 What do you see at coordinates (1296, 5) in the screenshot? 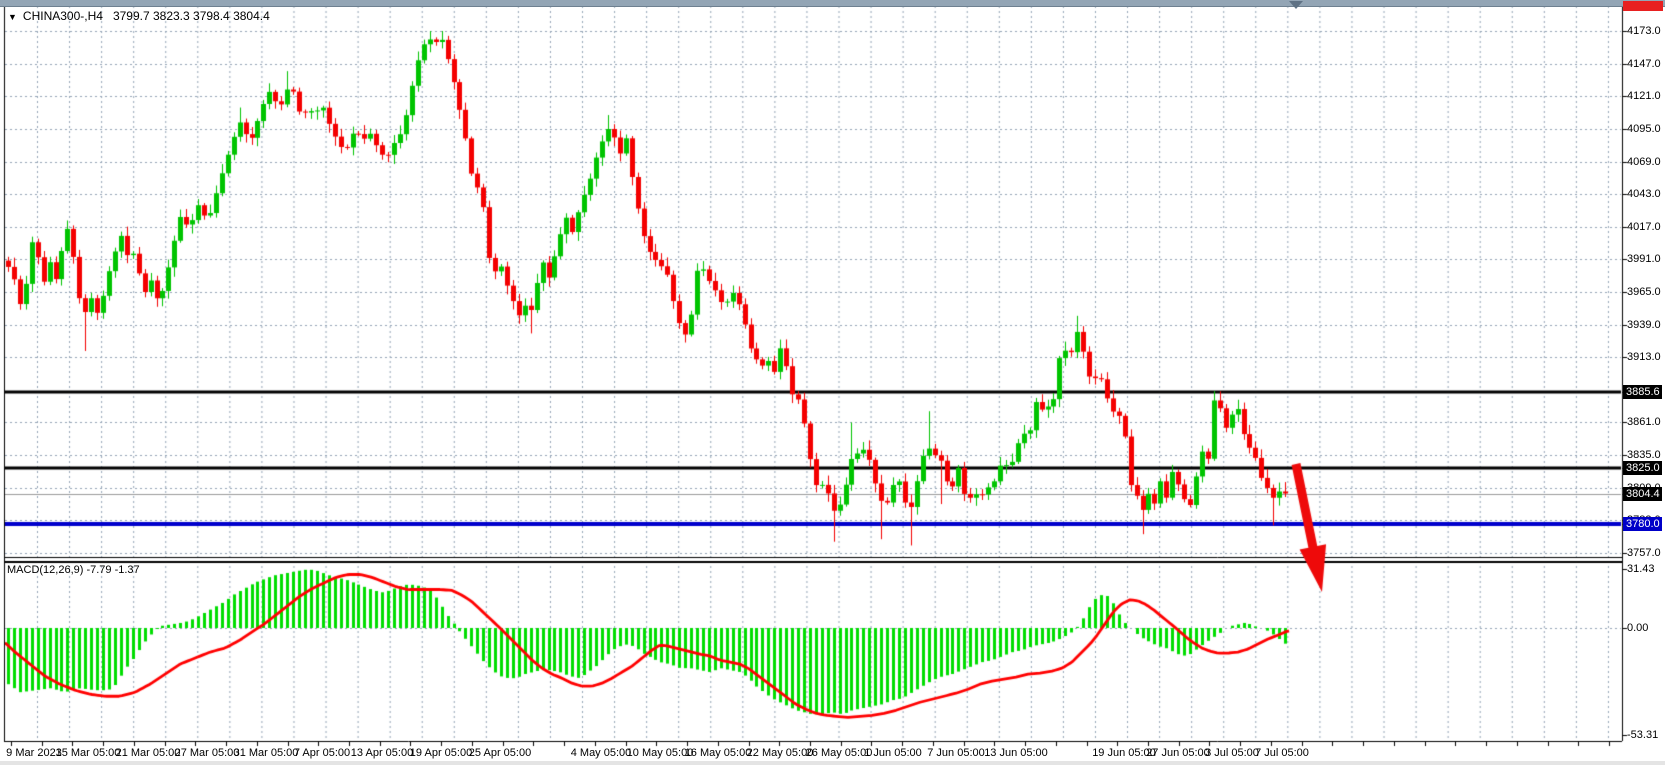
I see `chart-shift-marker-icon` at bounding box center [1296, 5].